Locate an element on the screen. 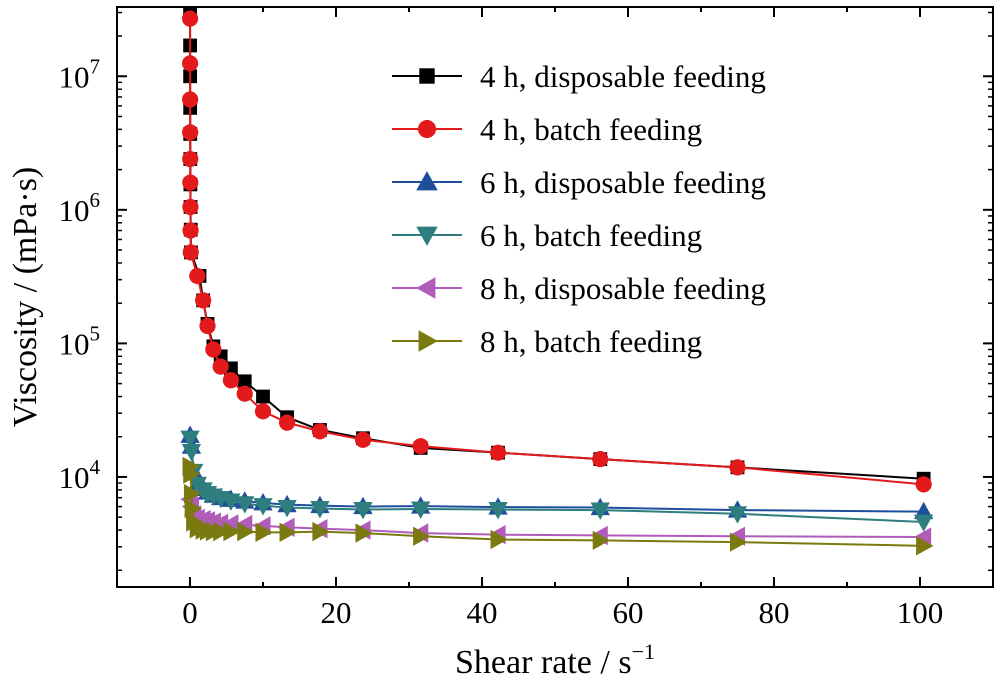 This screenshot has height=681, width=1000. x-axis-title: Shear rate / s−1 is located at coordinates (555, 660).